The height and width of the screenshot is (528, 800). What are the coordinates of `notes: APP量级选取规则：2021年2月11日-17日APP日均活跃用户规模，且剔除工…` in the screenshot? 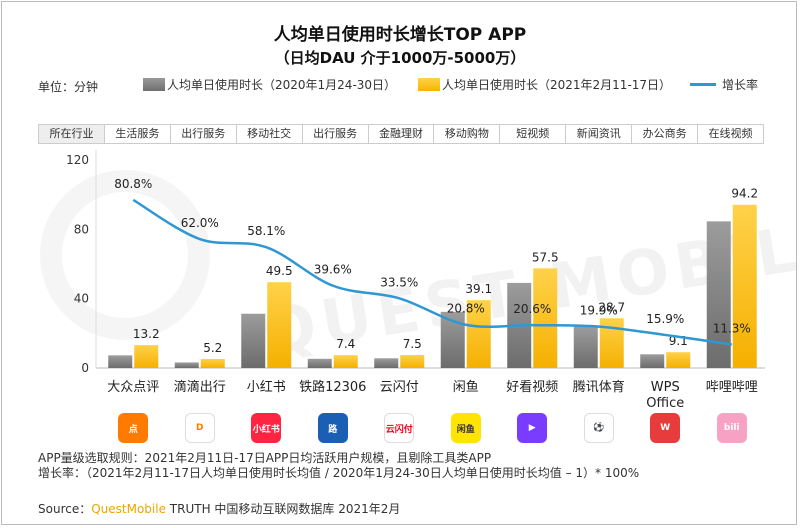 It's located at (338, 466).